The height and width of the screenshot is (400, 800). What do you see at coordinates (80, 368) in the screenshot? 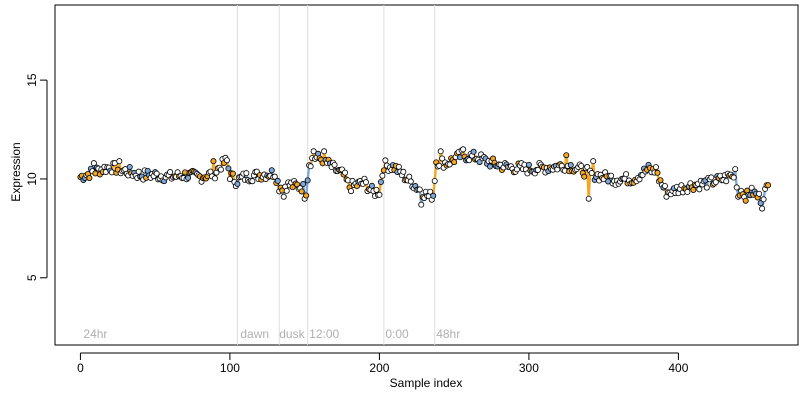
I see `x-tick-label: 0` at bounding box center [80, 368].